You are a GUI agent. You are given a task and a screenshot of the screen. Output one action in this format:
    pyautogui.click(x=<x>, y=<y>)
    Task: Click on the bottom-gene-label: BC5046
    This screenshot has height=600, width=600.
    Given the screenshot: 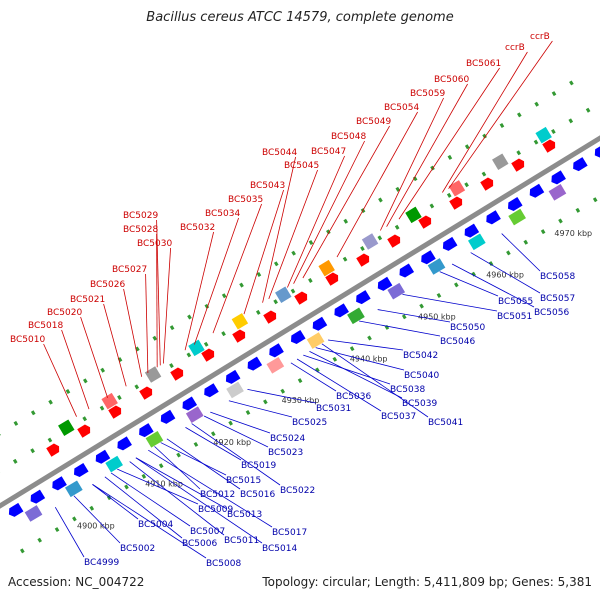 What is the action you would take?
    pyautogui.click(x=457, y=342)
    